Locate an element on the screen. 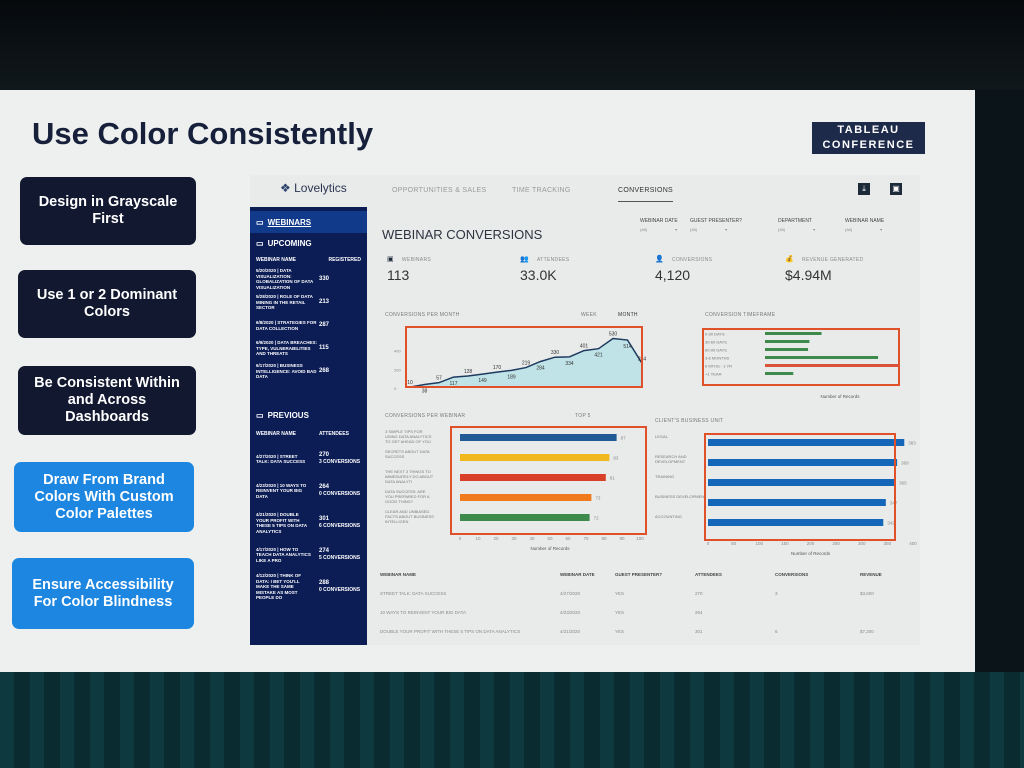  image-export-icon: ▣ is located at coordinates (896, 189).